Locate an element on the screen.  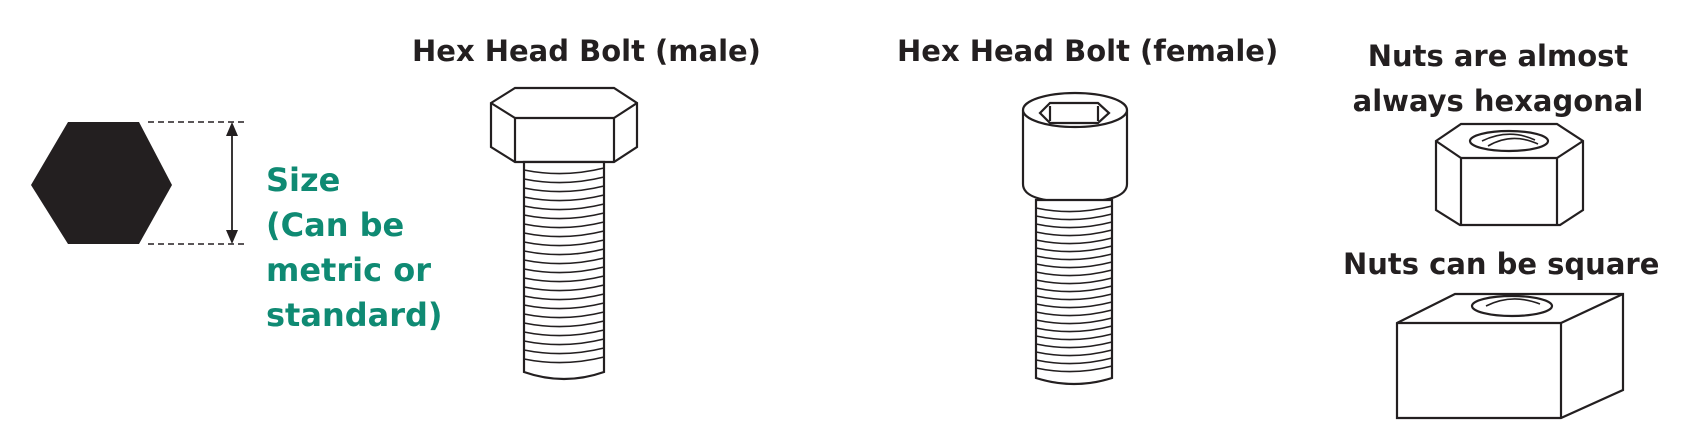
hex-nut-title-line2: always hexagonal is located at coordinates (1498, 101).